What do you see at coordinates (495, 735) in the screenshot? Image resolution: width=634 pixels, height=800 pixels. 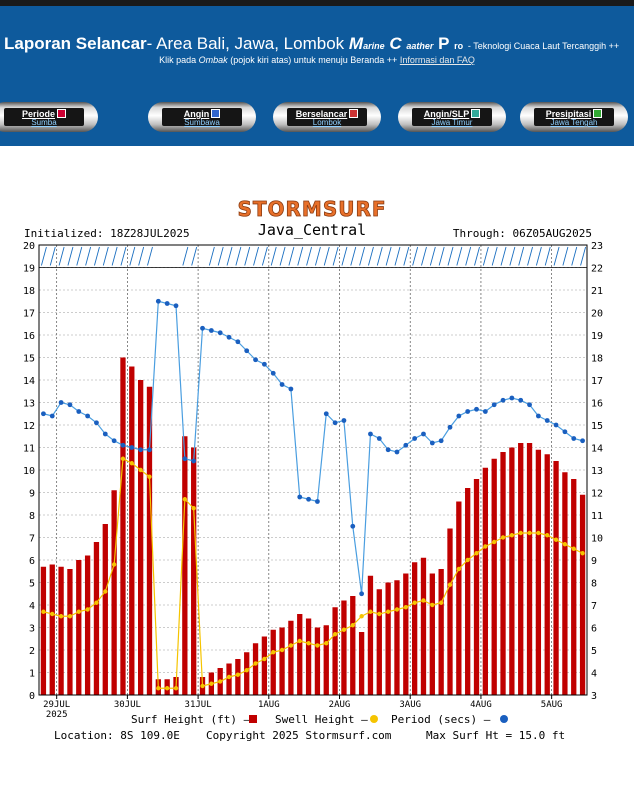 I see `max-surf-label: Max Surf Ht = 15.0 ft` at bounding box center [495, 735].